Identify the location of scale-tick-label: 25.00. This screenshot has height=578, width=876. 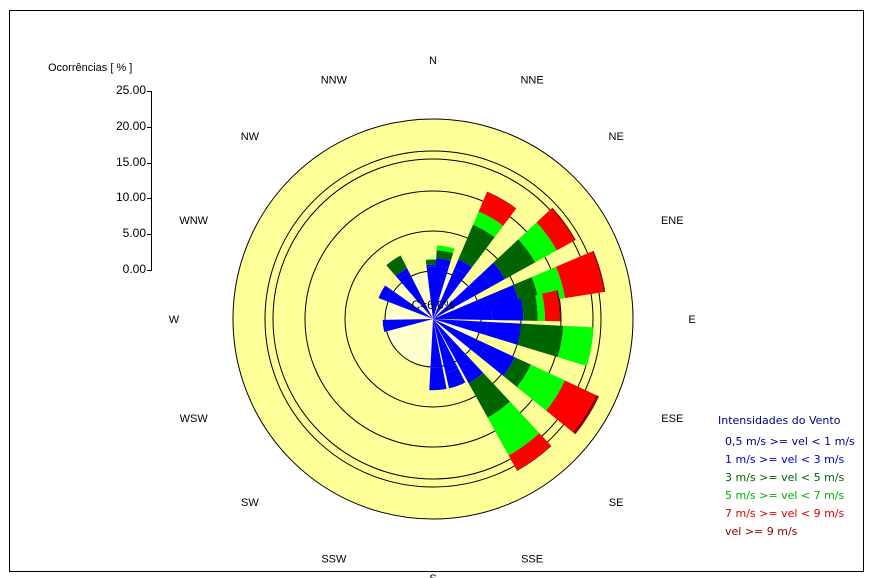
(130, 90).